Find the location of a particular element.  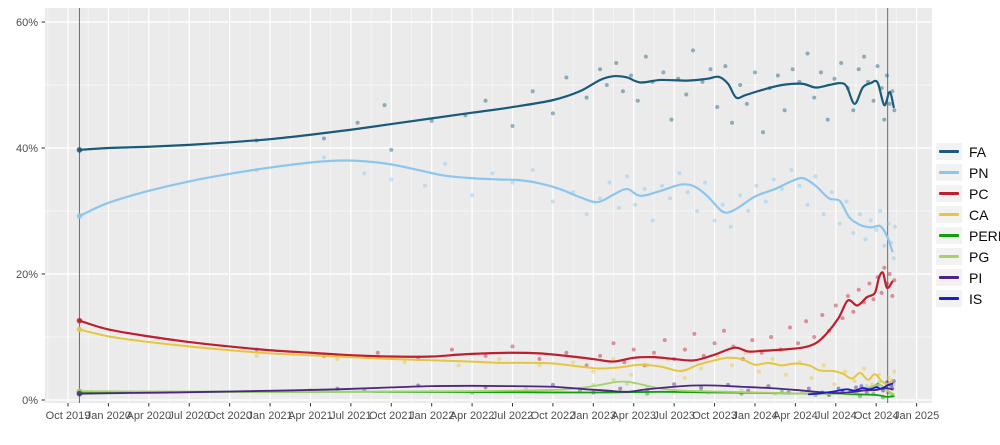

legend-key-PN is located at coordinates (949, 172).